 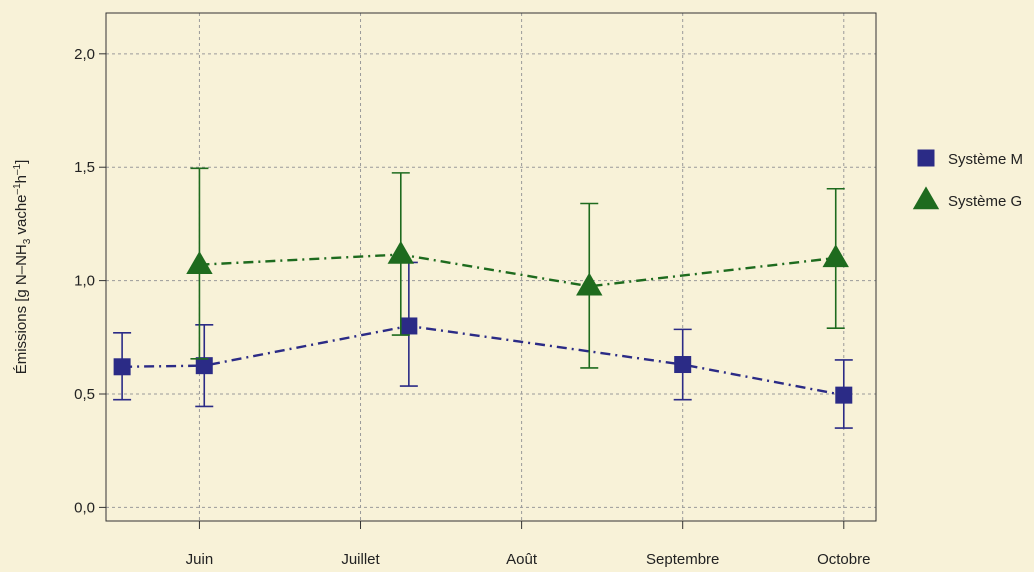 What do you see at coordinates (967, 179) in the screenshot?
I see `legend: Système M Système G` at bounding box center [967, 179].